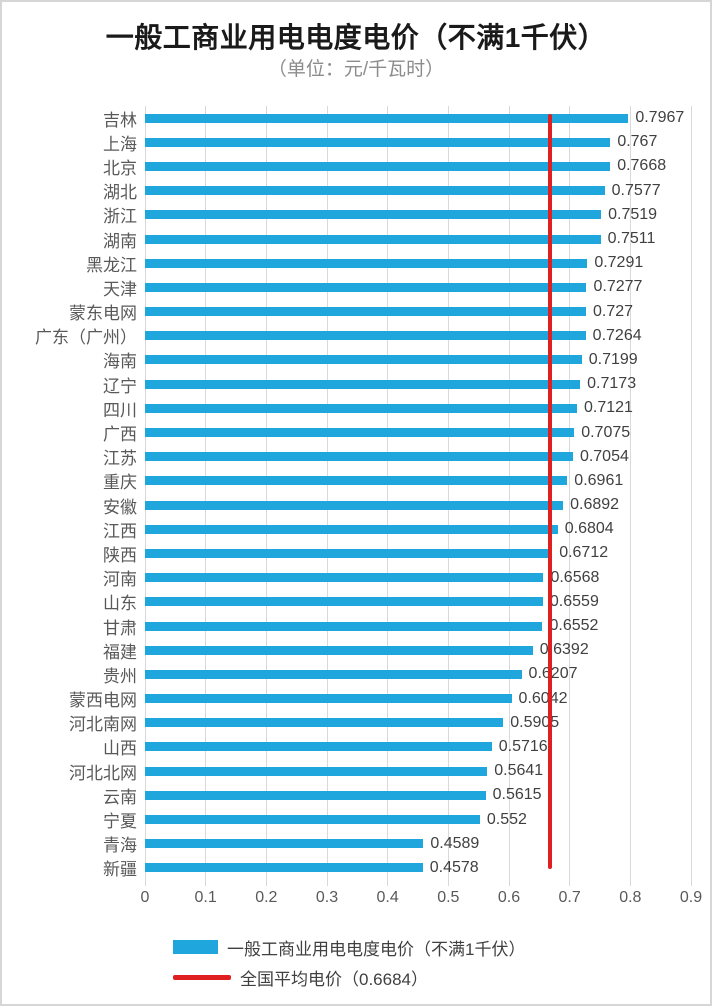  Describe the element at coordinates (120, 628) in the screenshot. I see `category-label: 甘肃` at that location.